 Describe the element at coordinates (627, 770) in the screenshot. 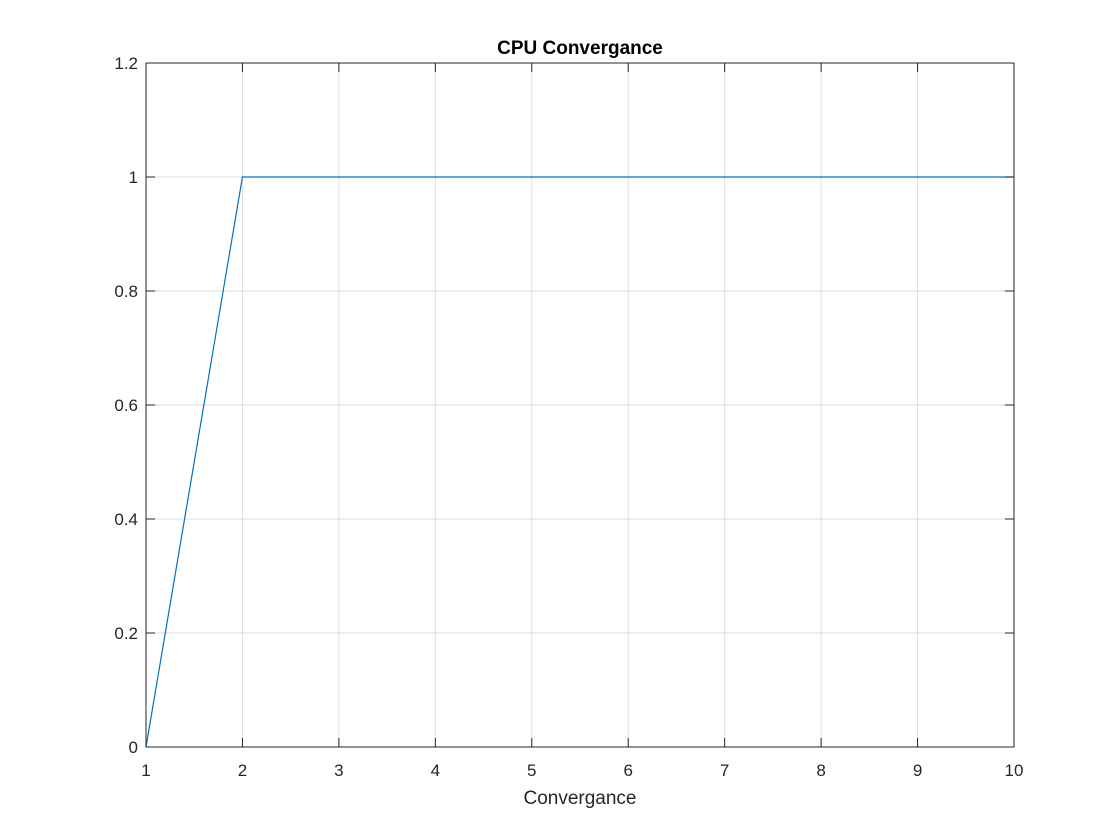

I see `x-tick-label: 6` at that location.